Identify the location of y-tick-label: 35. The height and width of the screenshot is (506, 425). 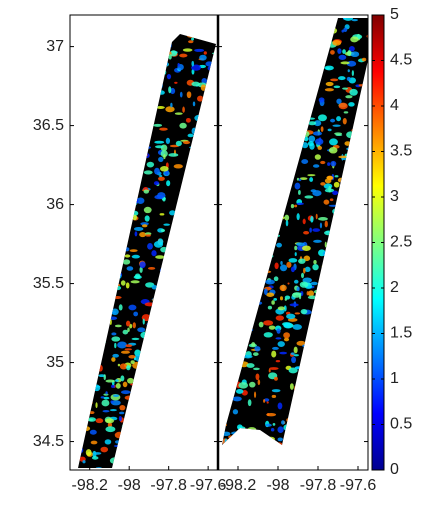
(55, 362).